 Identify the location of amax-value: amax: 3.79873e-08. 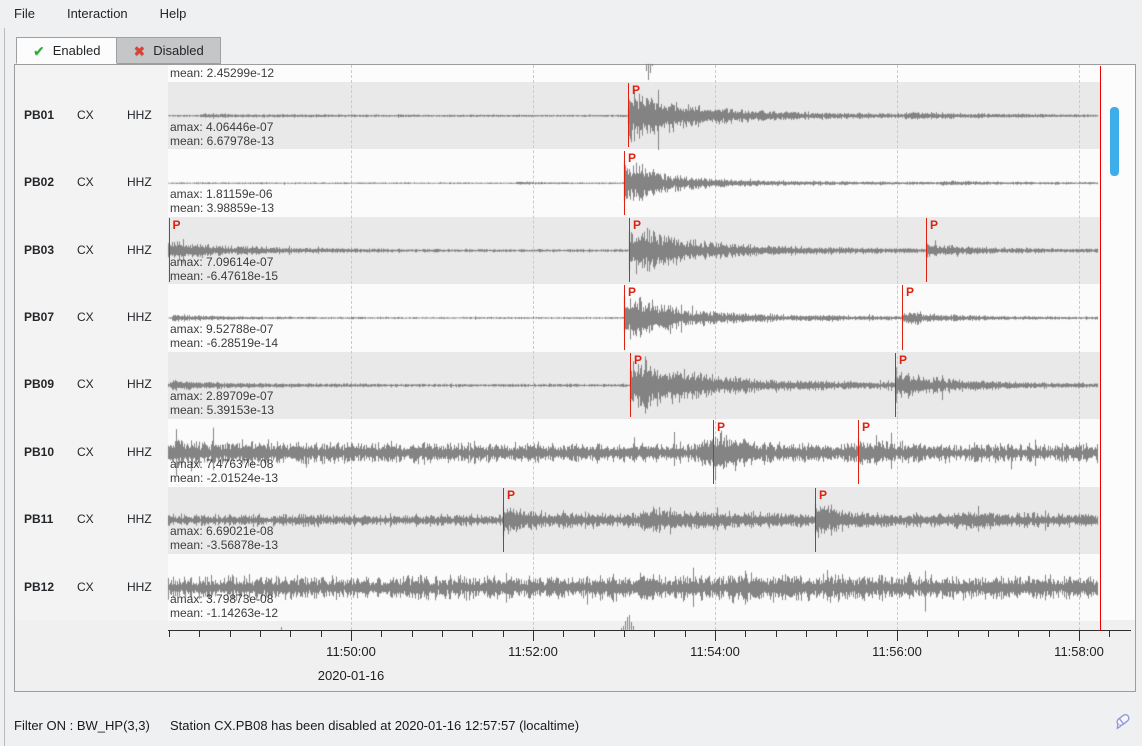
(222, 598).